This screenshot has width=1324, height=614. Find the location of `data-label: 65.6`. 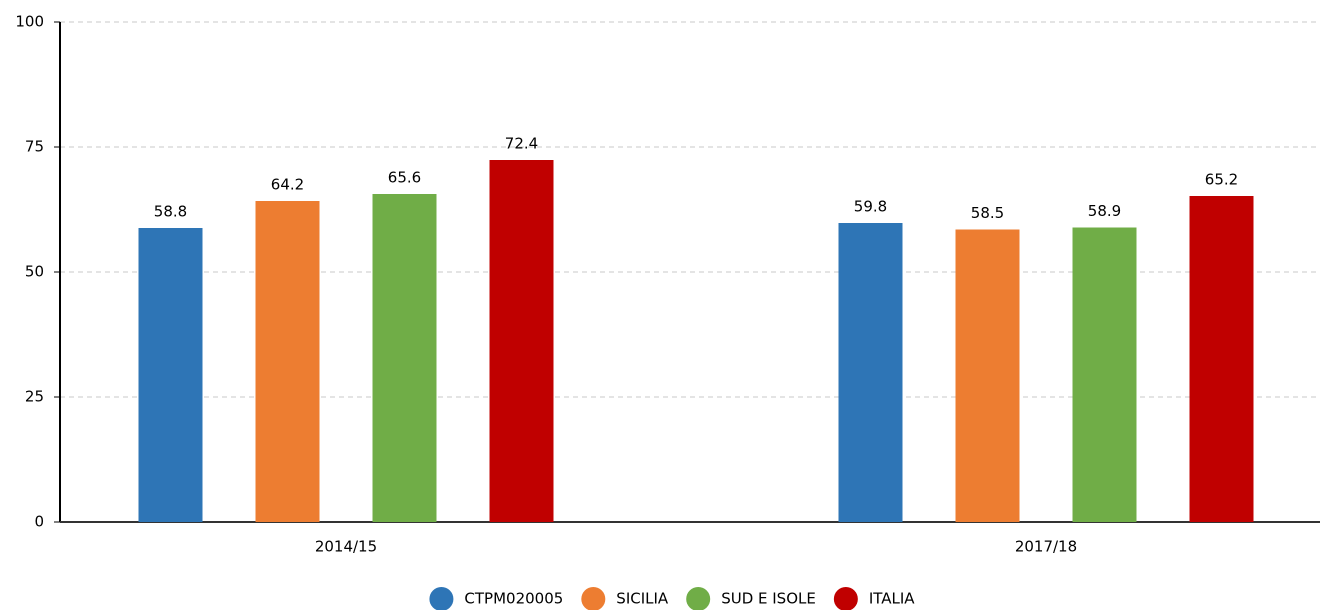

data-label: 65.6 is located at coordinates (404, 178).